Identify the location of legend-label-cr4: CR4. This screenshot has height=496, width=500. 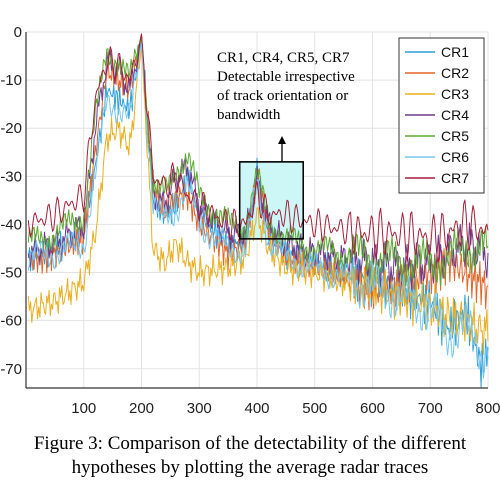
(455, 115).